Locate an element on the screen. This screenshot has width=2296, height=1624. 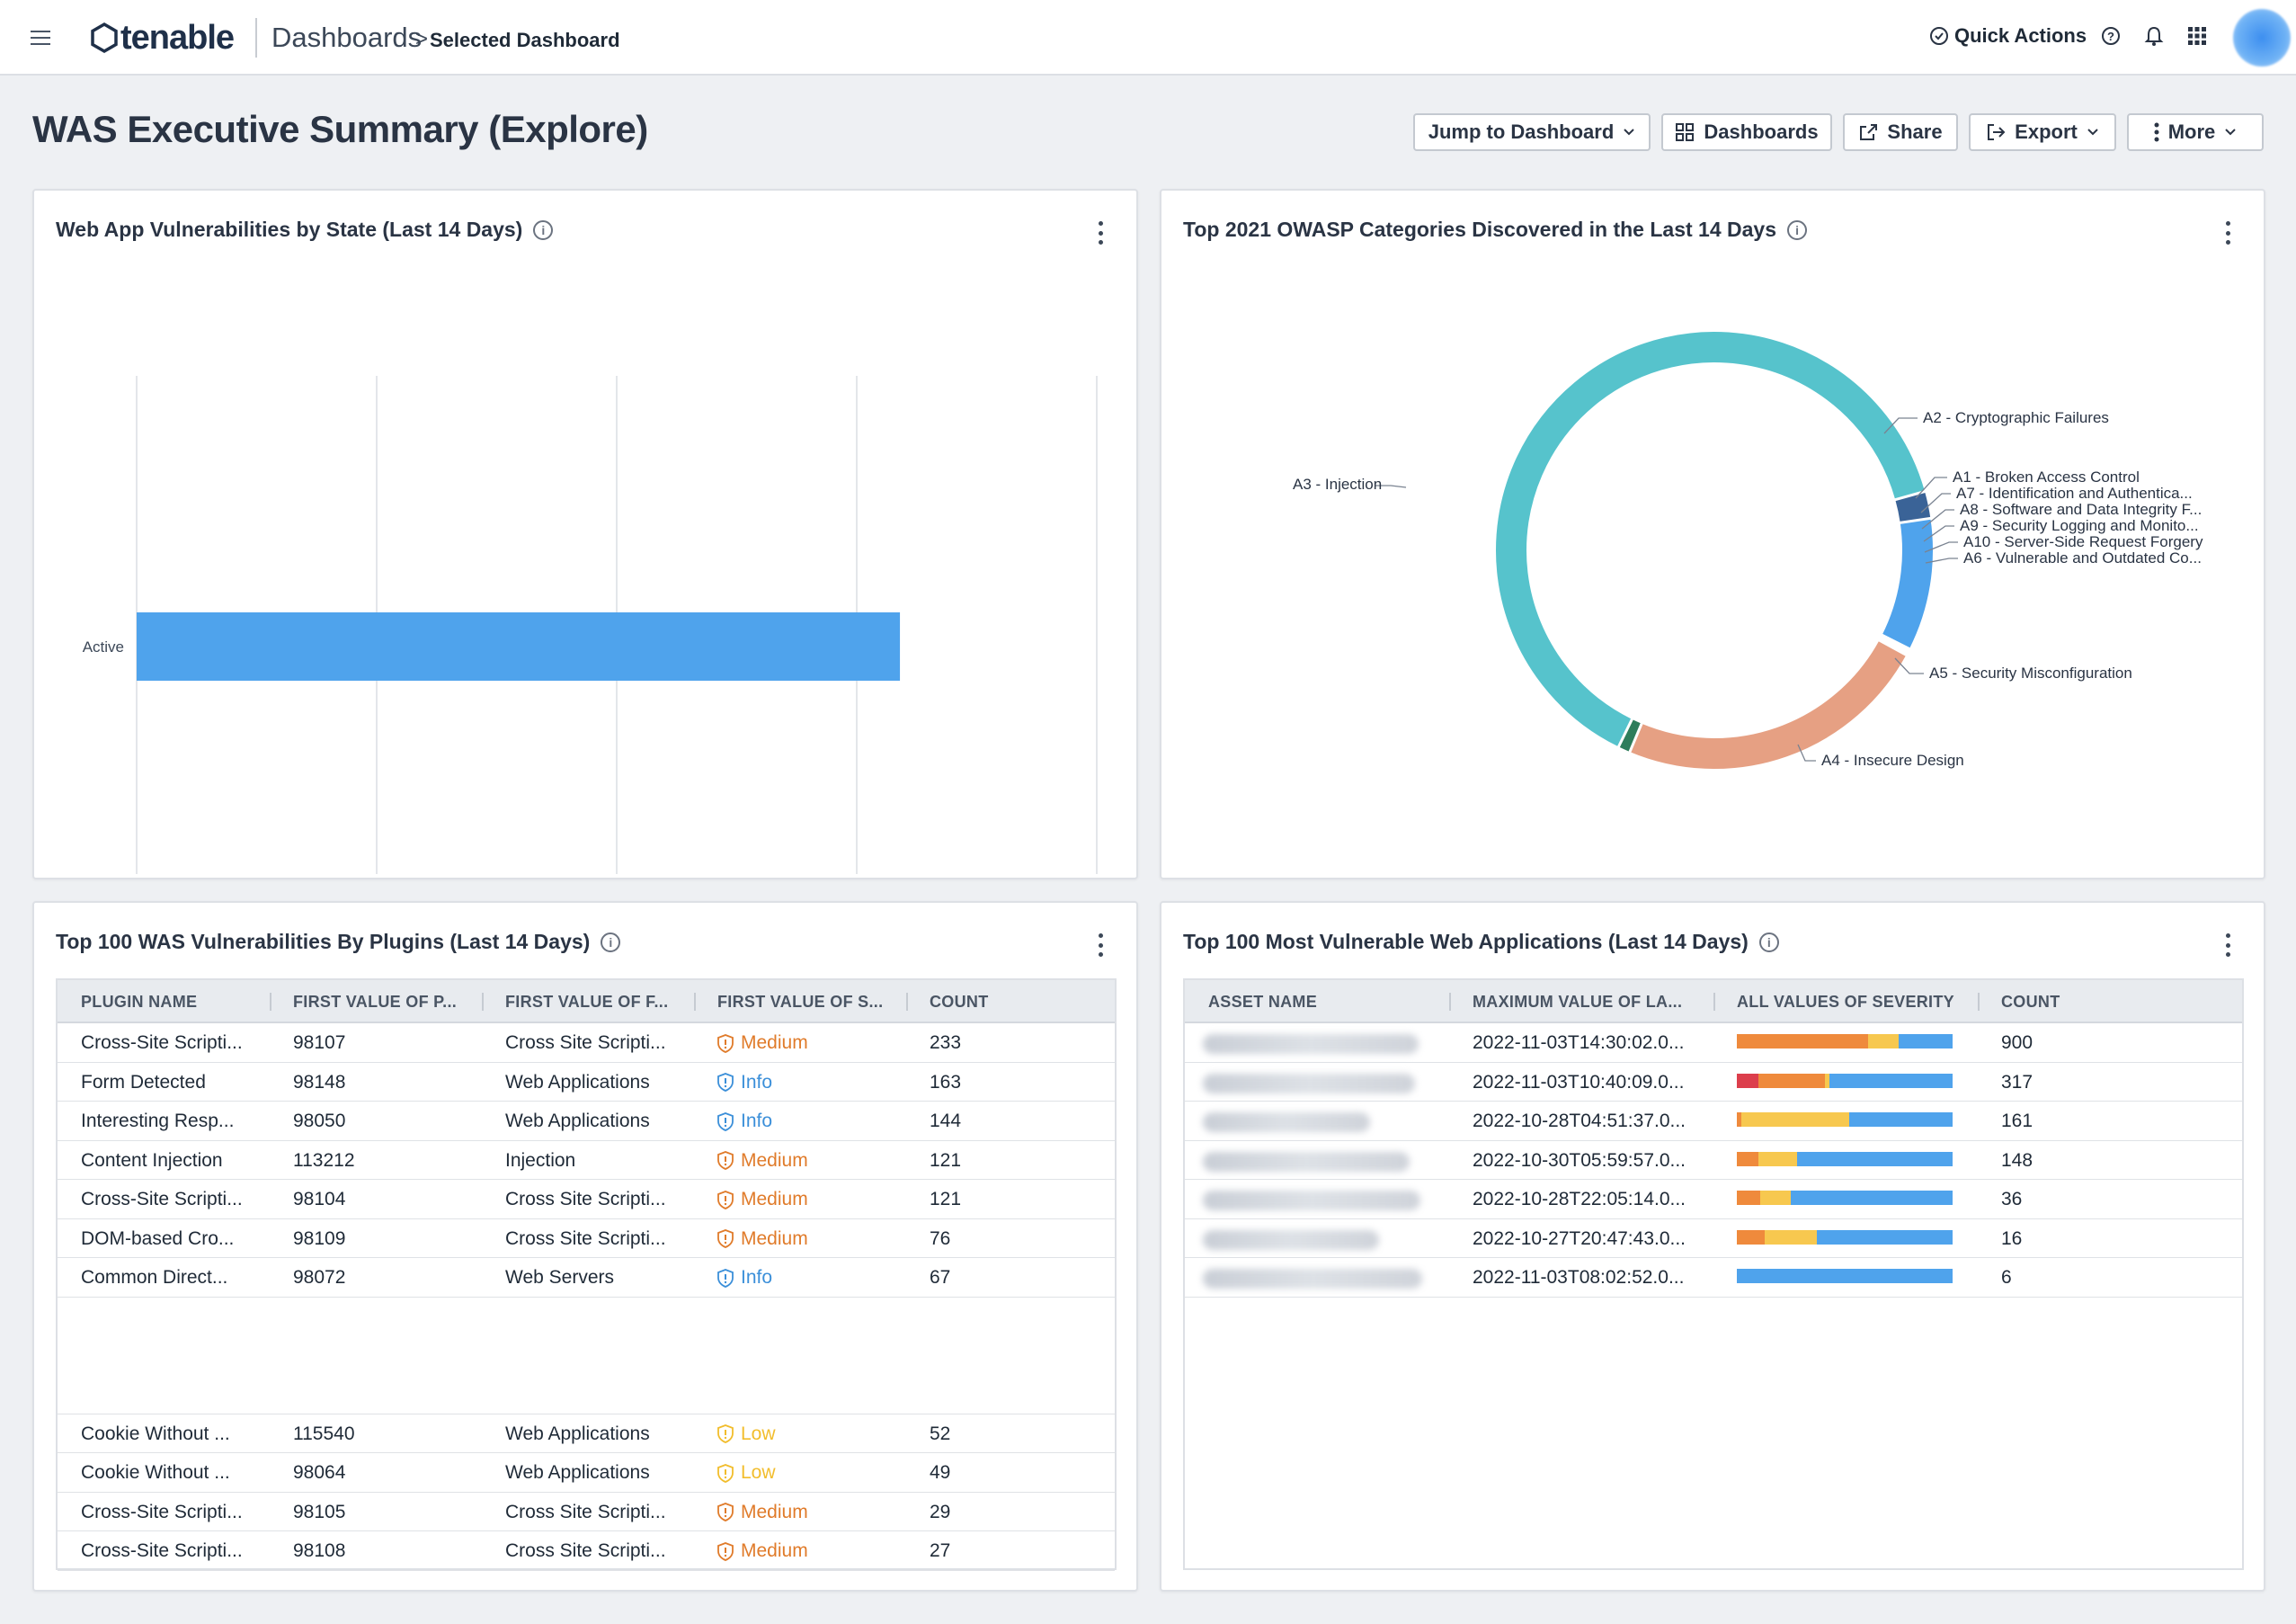
breadcrumb-dashboards: Dashboards is located at coordinates (347, 37).